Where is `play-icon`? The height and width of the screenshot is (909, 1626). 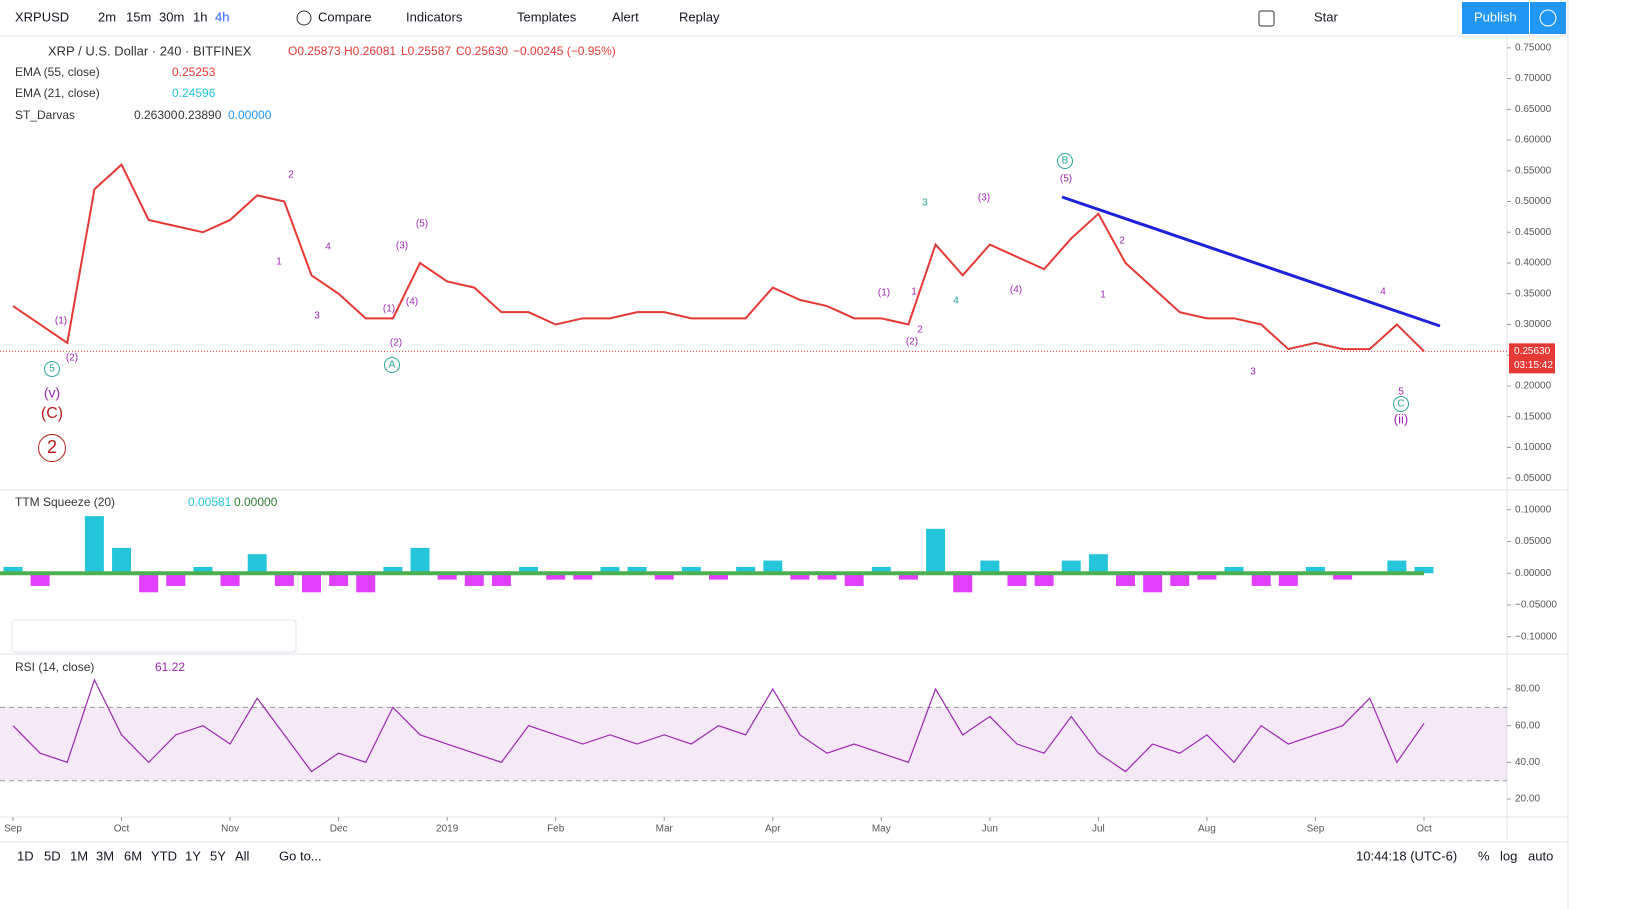 play-icon is located at coordinates (1548, 18).